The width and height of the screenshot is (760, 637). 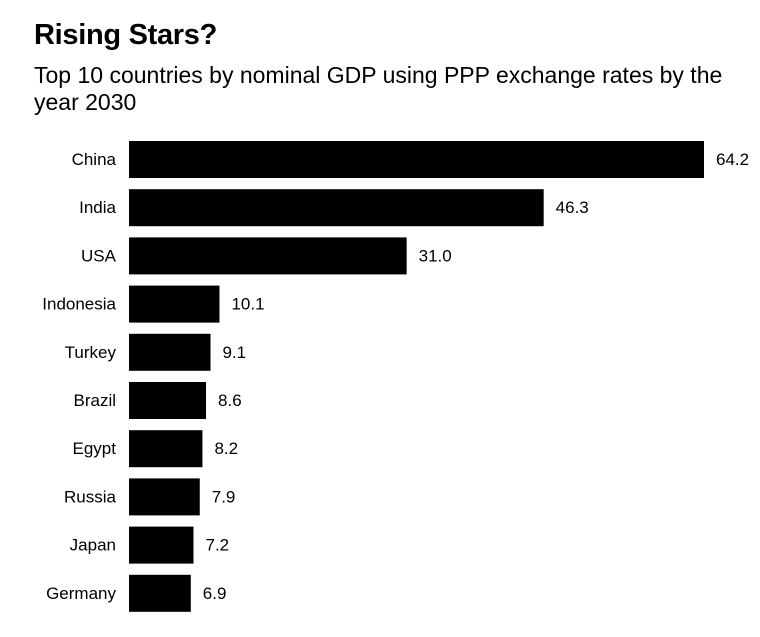 What do you see at coordinates (226, 448) in the screenshot?
I see `value-label: 8.2` at bounding box center [226, 448].